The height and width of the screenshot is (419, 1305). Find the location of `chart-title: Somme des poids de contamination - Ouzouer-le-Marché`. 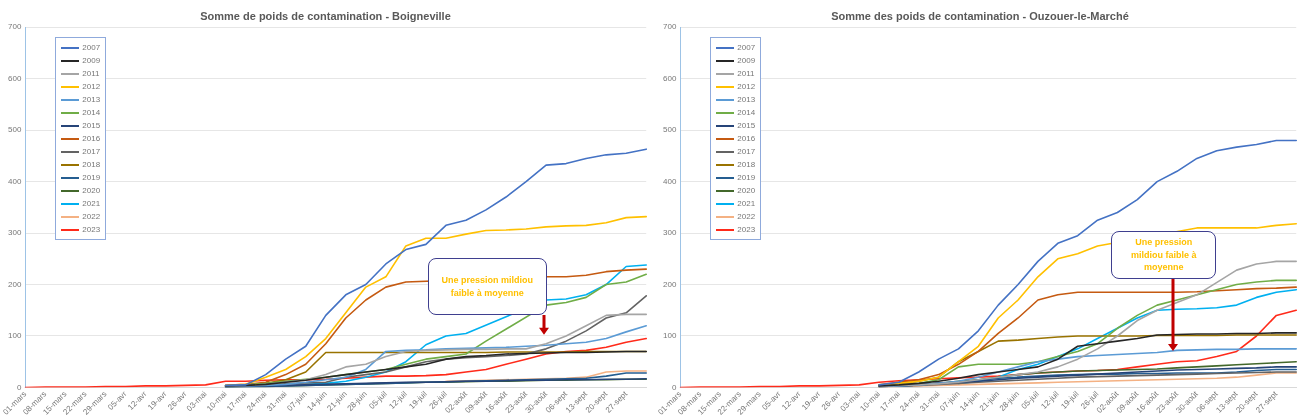

chart-title: Somme des poids de contamination - Ouzouer-le-Marché is located at coordinates (980, 15).